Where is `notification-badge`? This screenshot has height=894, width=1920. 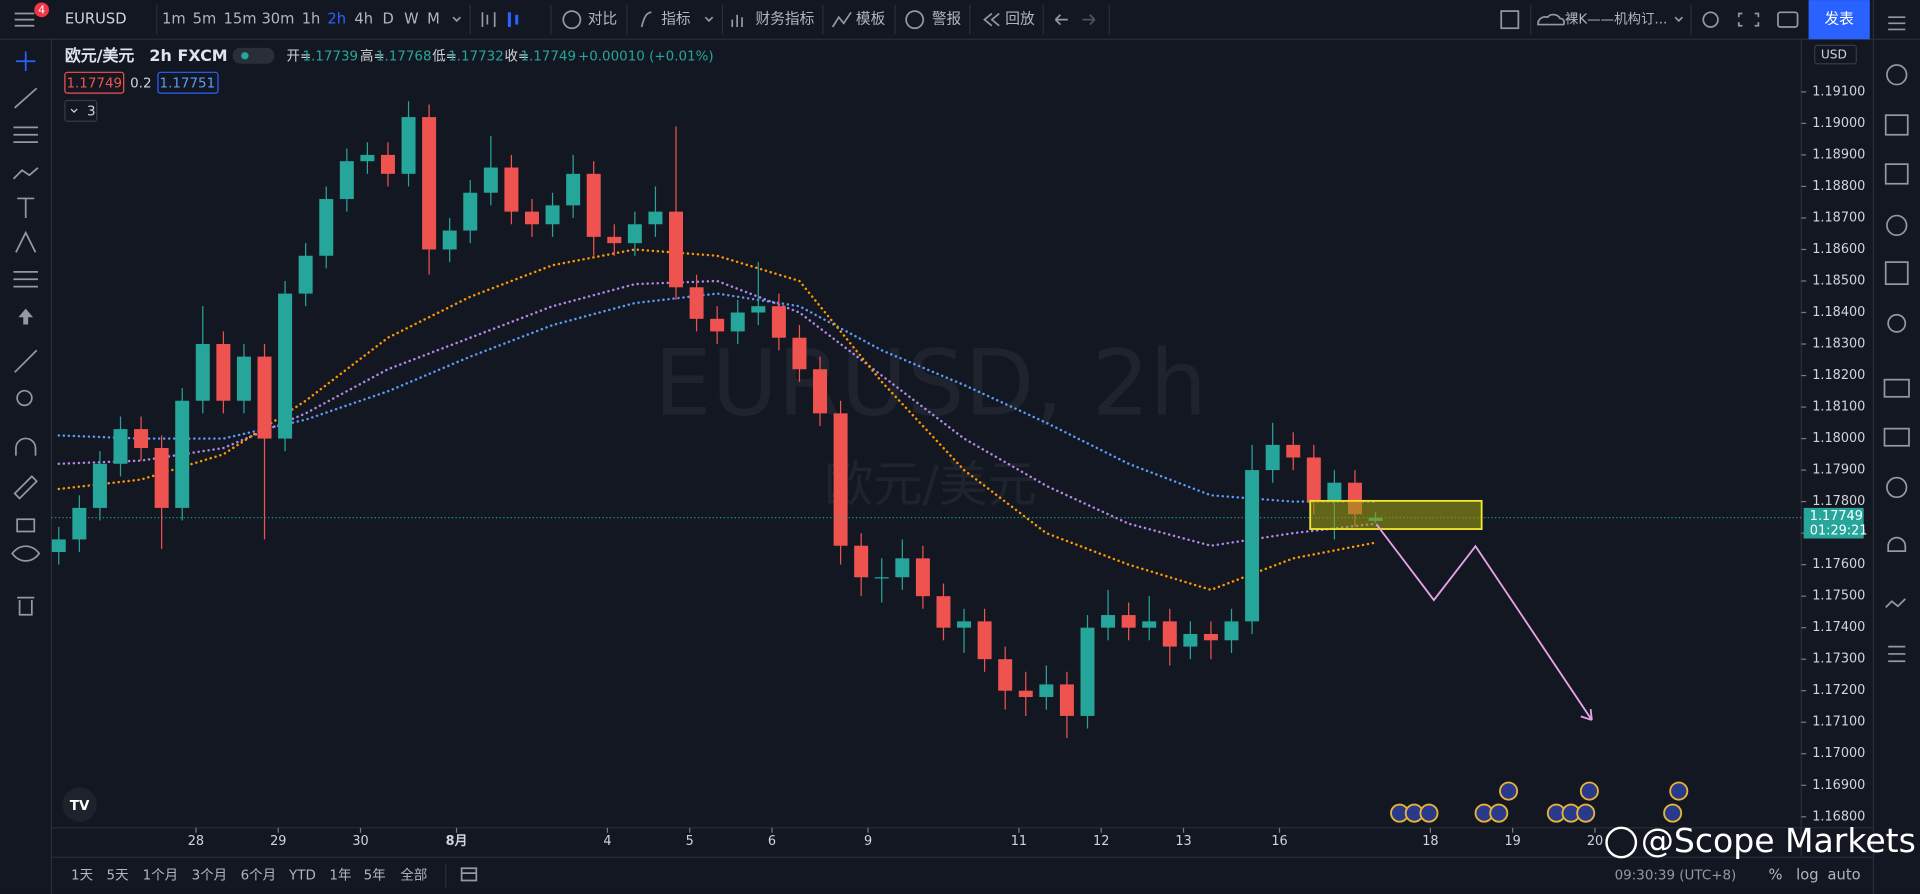
notification-badge is located at coordinates (41, 10).